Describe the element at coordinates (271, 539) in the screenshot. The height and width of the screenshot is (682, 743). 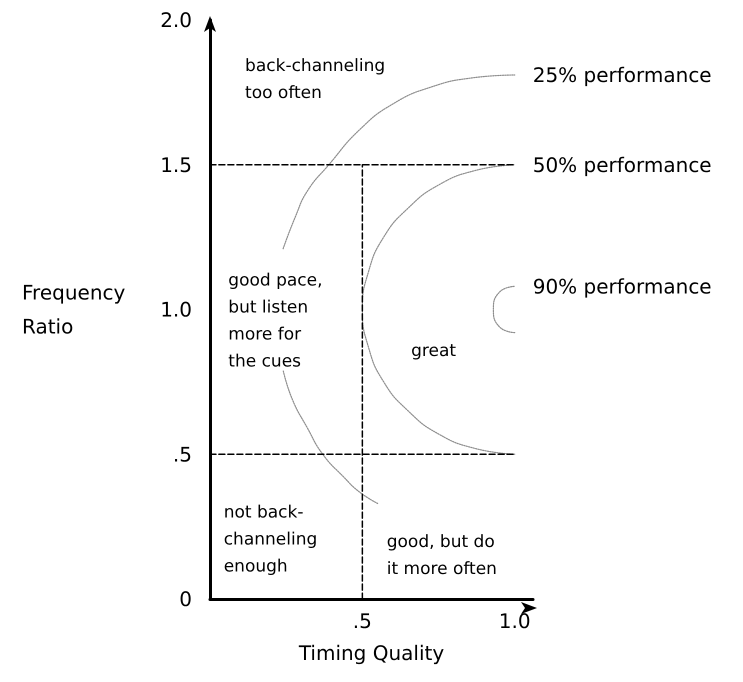
I see `annotation: not back- channeling enough` at that location.